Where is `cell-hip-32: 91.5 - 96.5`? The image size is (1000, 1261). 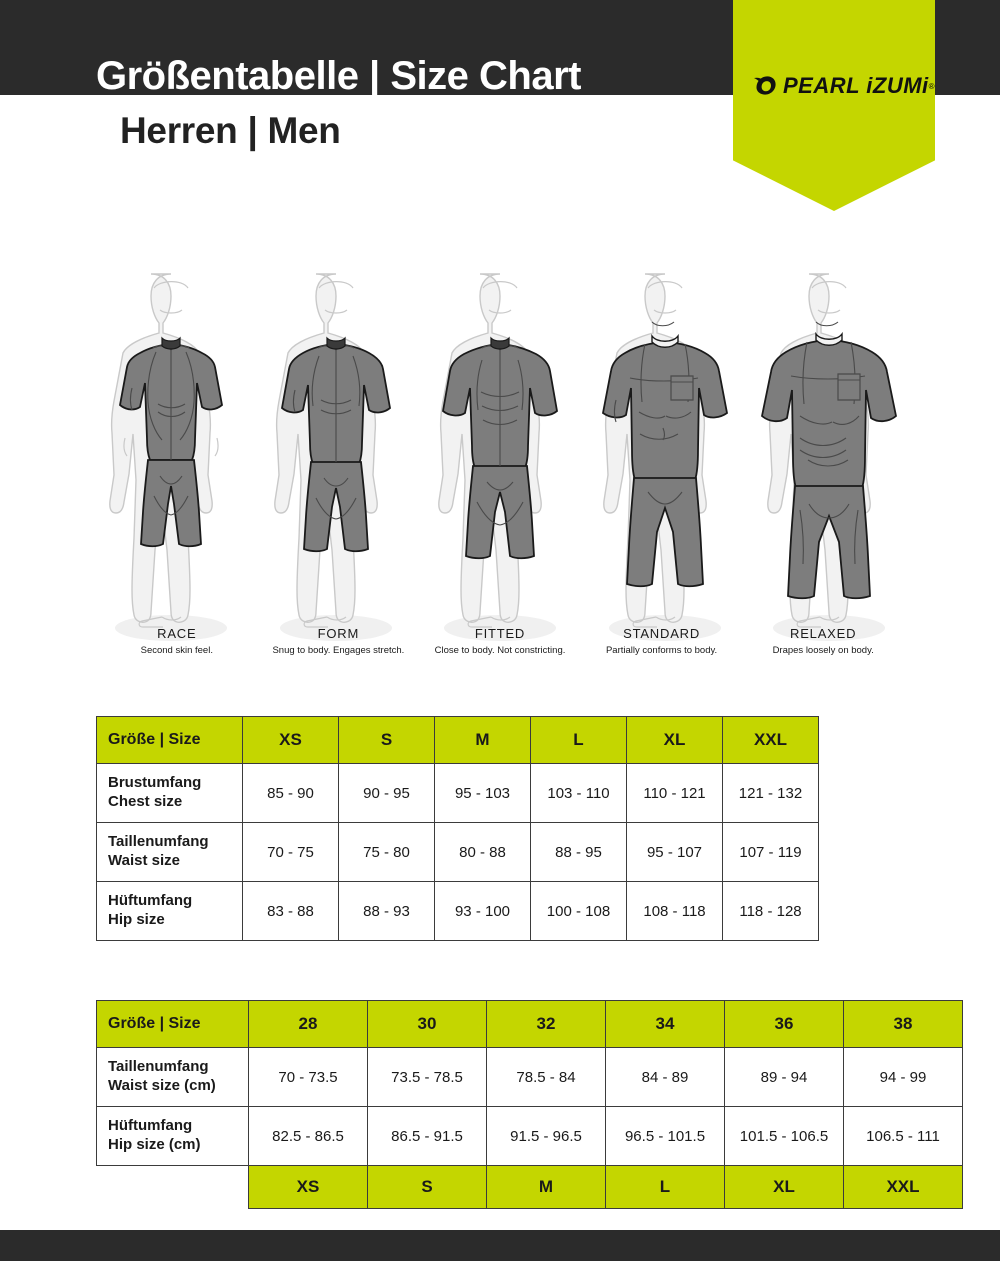 cell-hip-32: 91.5 - 96.5 is located at coordinates (546, 1136).